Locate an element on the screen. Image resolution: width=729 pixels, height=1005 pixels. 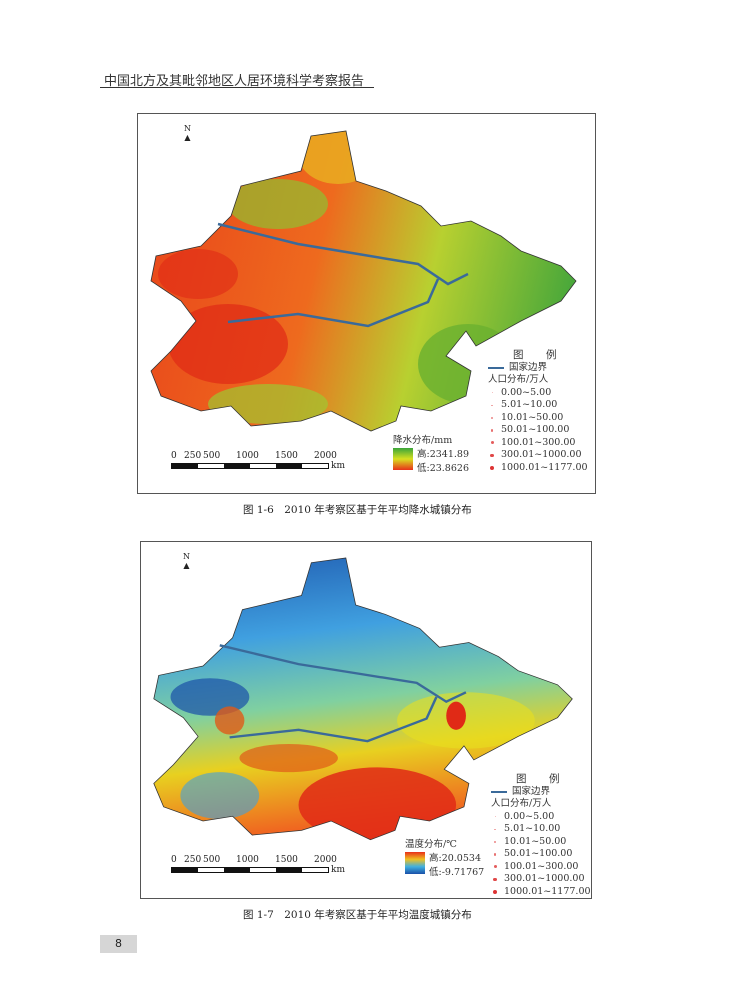
ramp-title: 温度分布/℃ is located at coordinates (431, 844).